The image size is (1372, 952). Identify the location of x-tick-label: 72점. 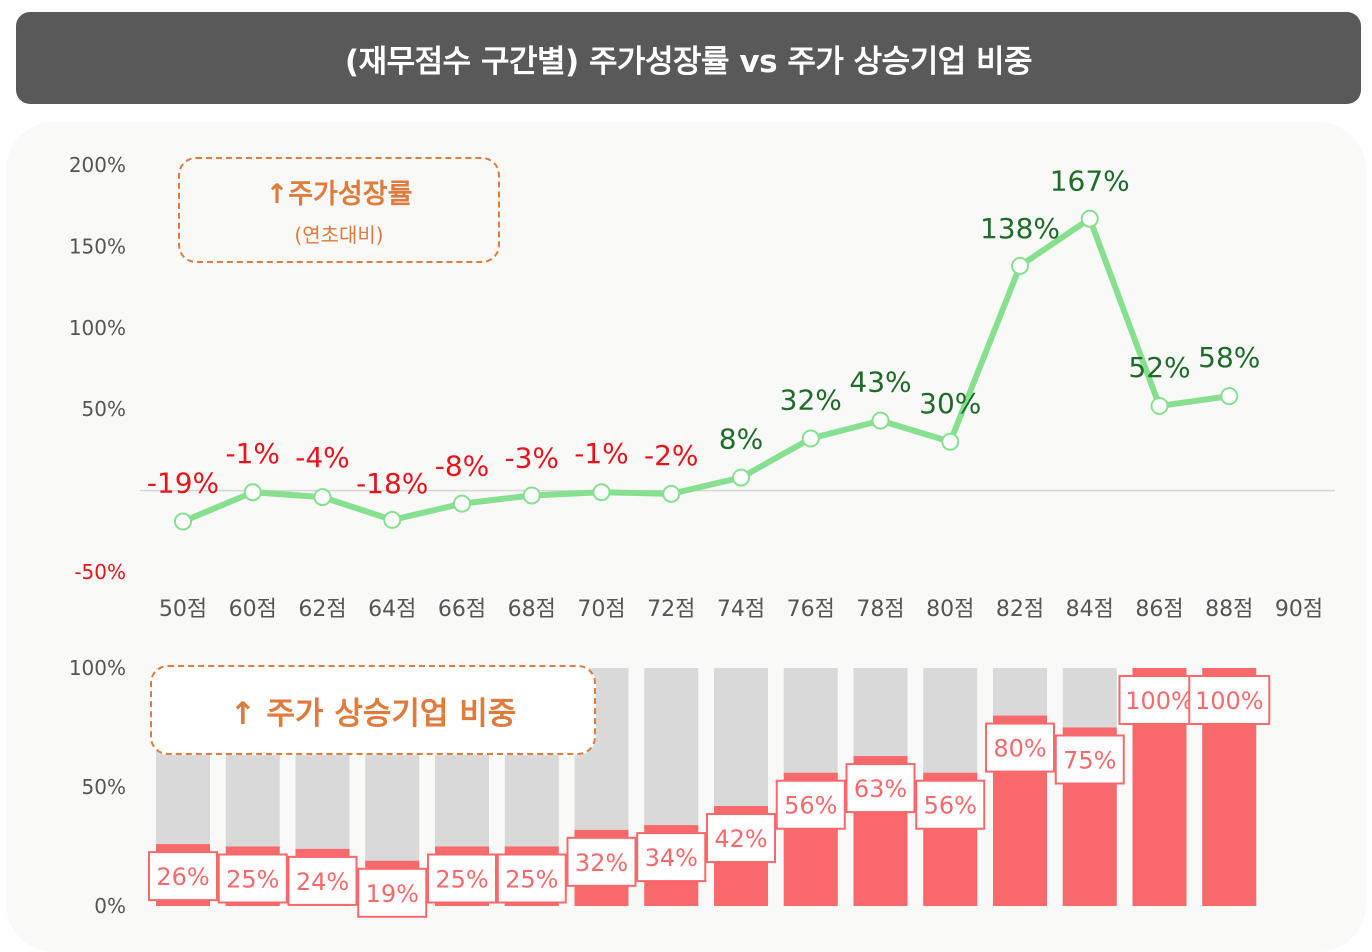
(671, 609).